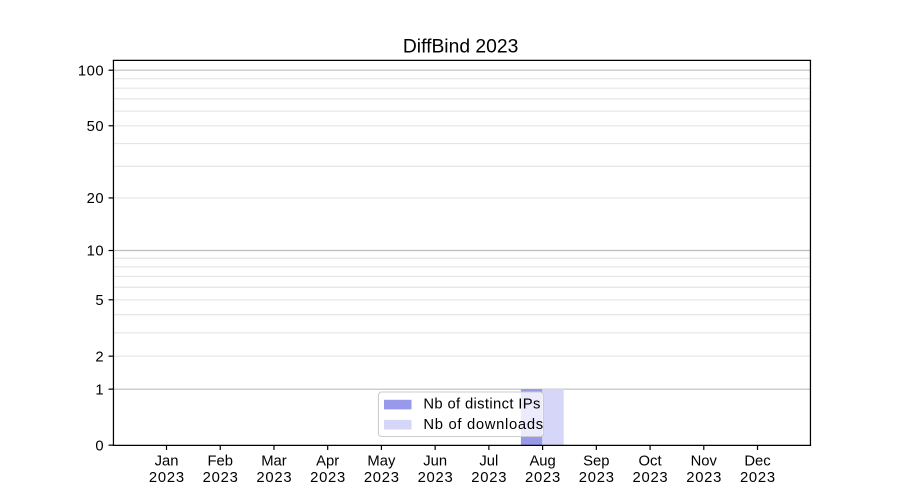  What do you see at coordinates (757, 462) in the screenshot?
I see `svg-text: Dec` at bounding box center [757, 462].